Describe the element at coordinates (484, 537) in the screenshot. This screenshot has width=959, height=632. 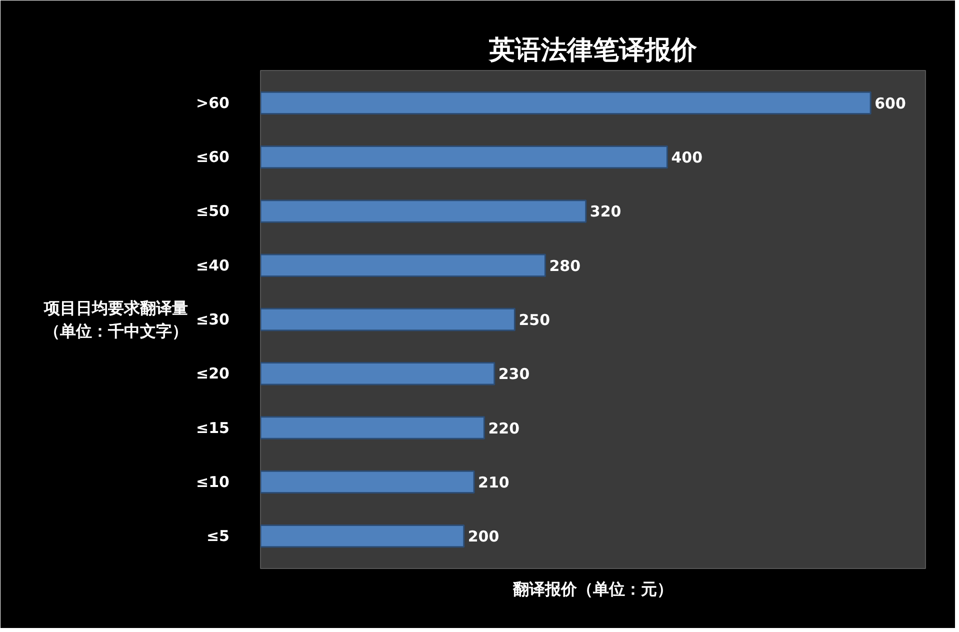
I see `data-label: 200` at that location.